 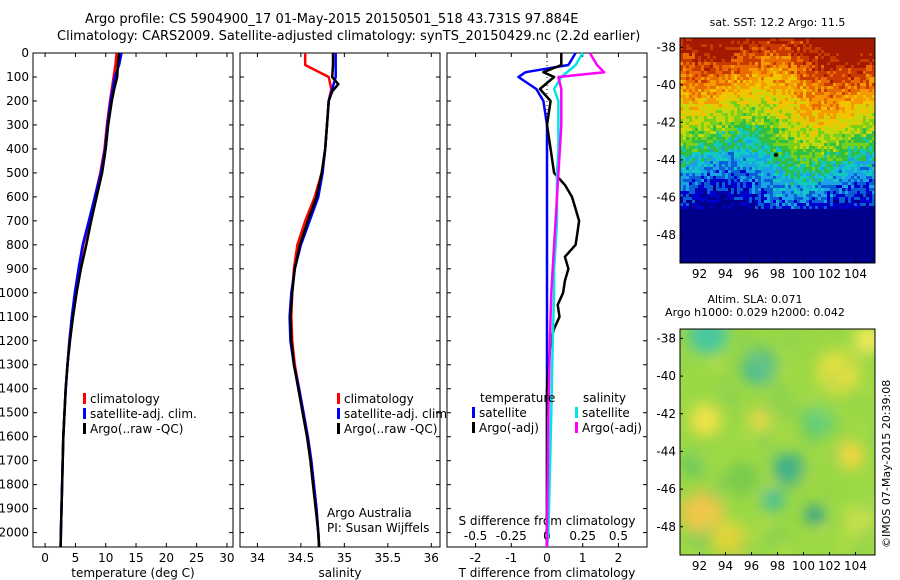 I want to click on sla-map-title-2: Argo h1000: 0.029 h2000: 0.042, so click(x=755, y=312).